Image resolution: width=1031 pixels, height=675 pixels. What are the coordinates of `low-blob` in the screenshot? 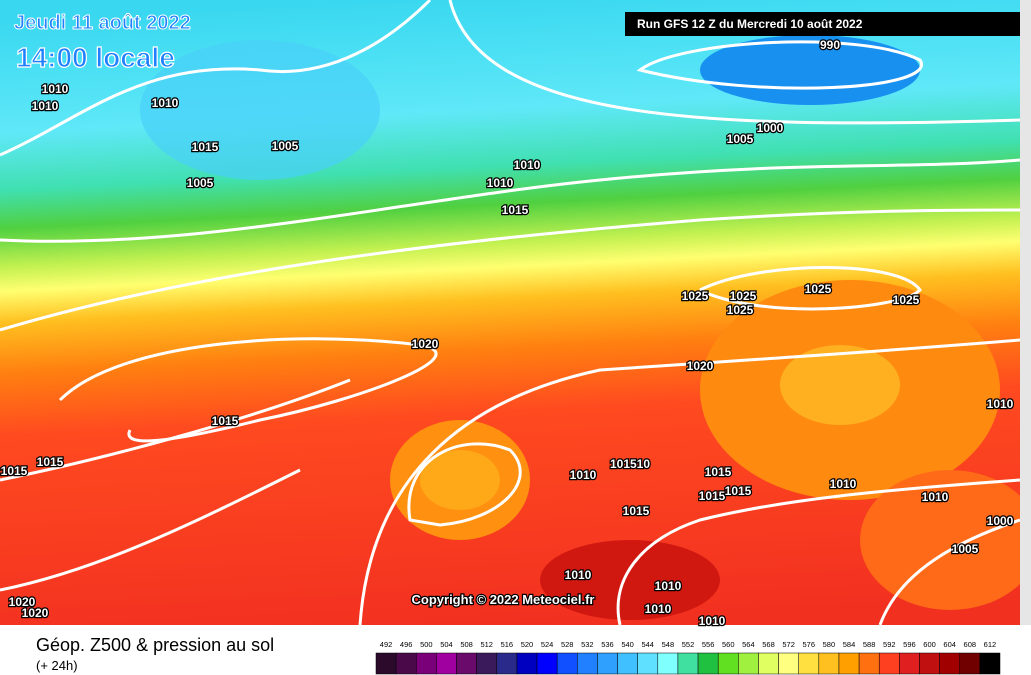 It's located at (260, 110).